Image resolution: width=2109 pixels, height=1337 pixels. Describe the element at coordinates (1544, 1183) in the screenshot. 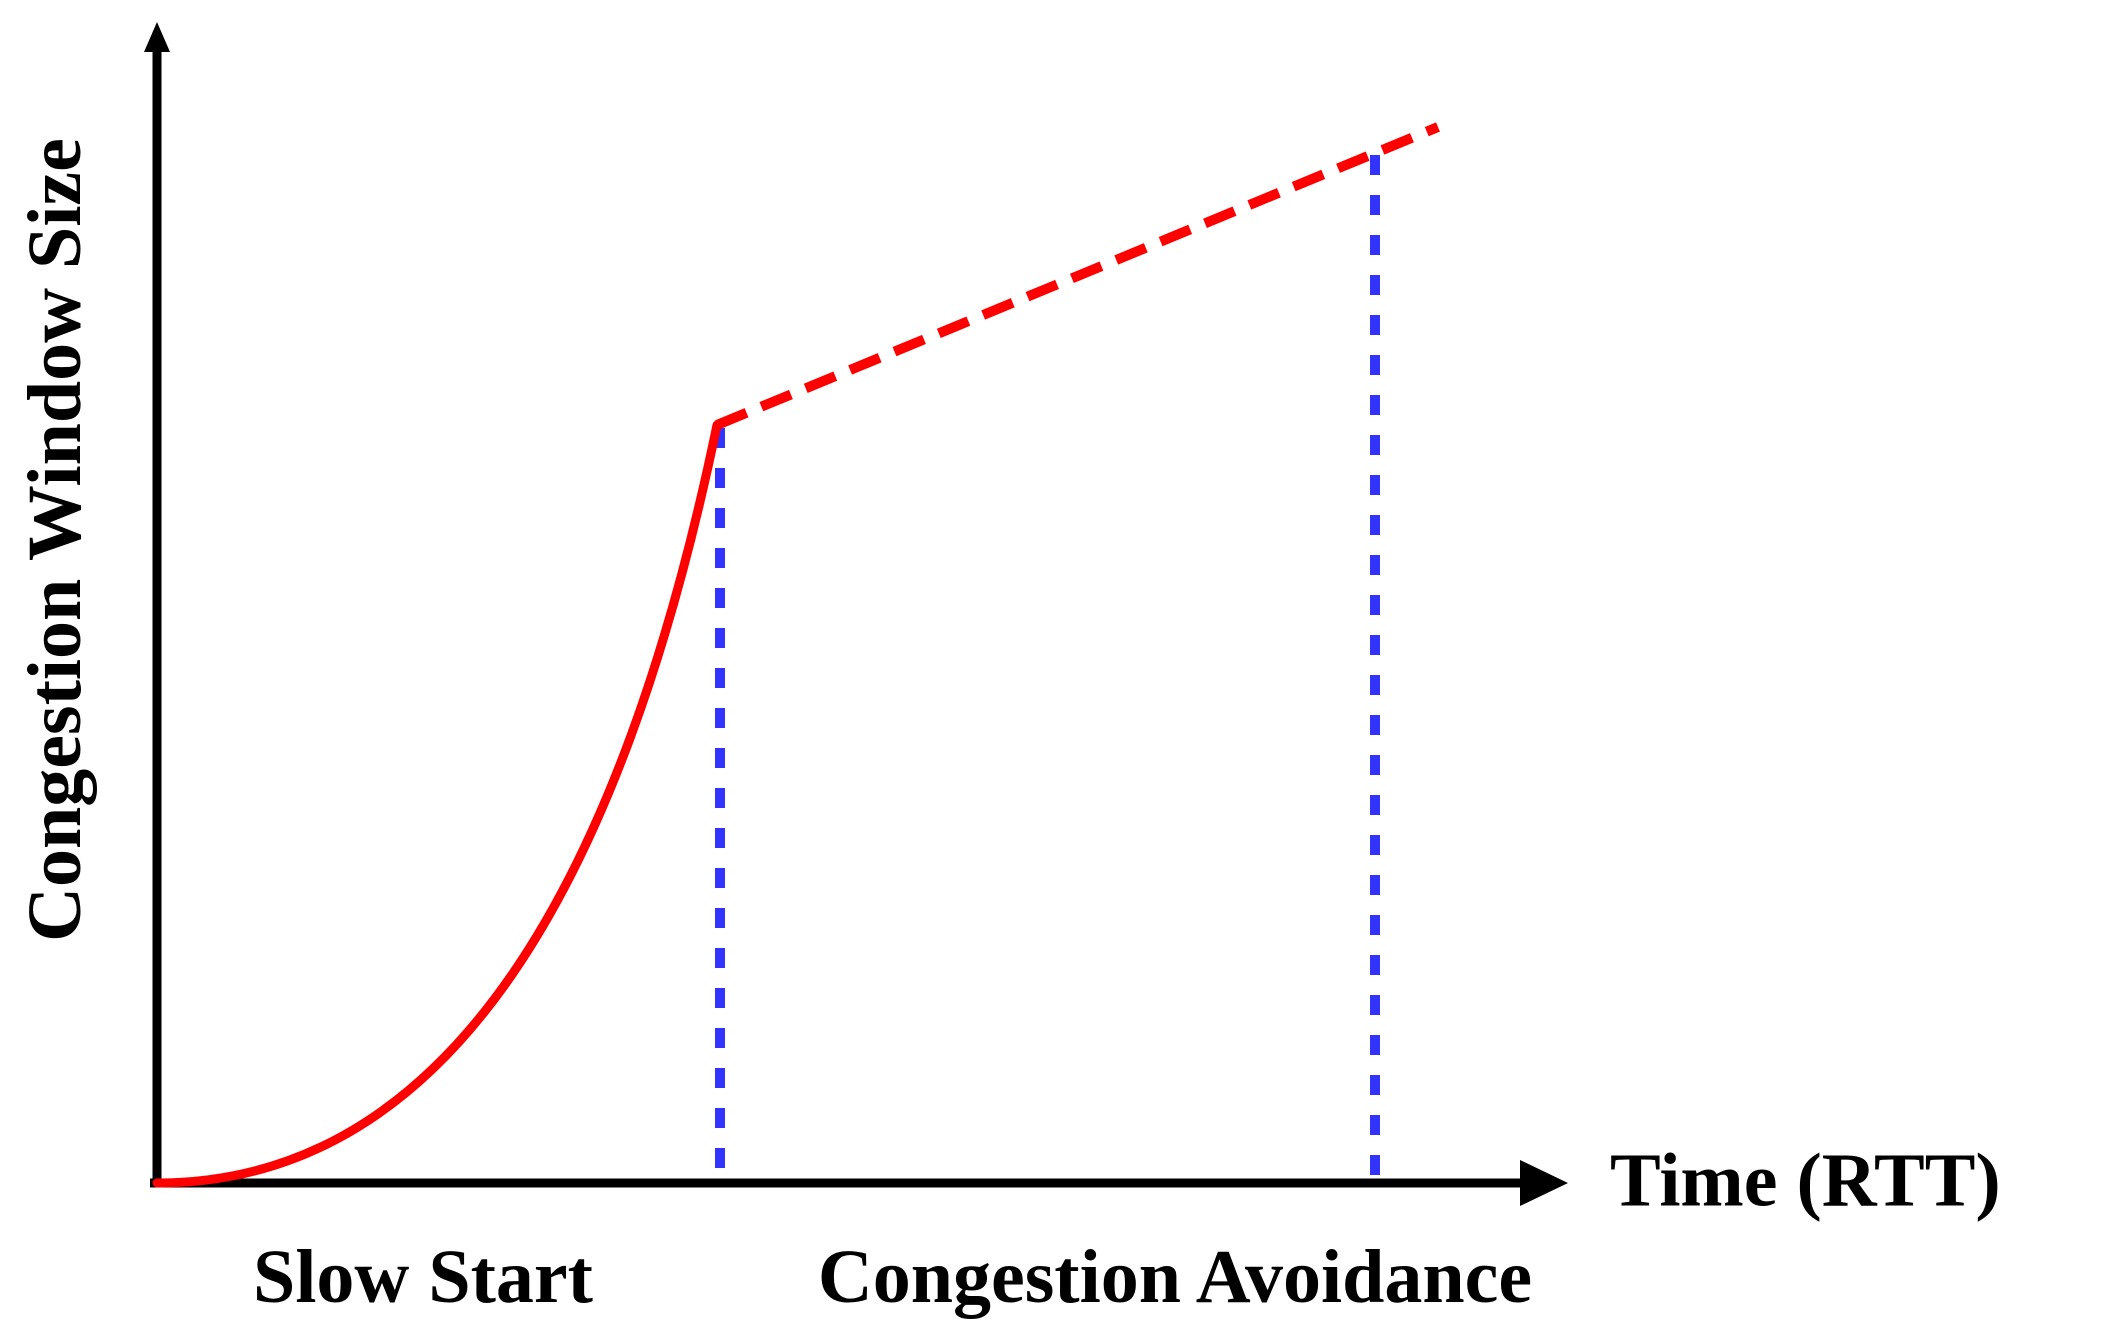

I see `x-axis-arrowhead` at that location.